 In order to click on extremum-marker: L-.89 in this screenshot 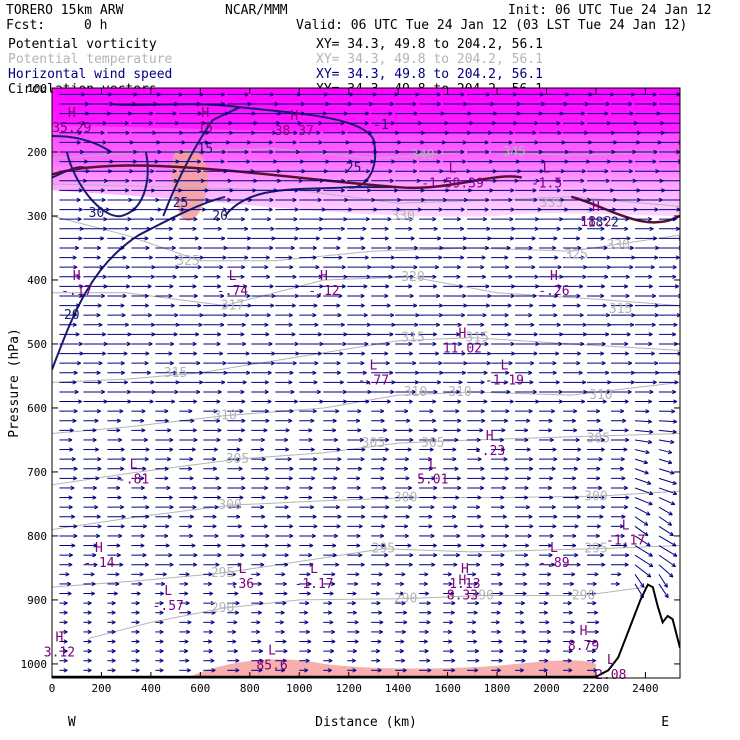, I will do `click(553, 556)`.